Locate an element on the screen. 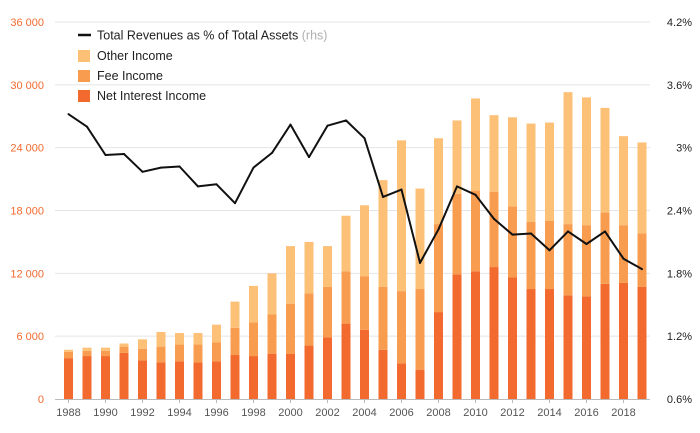 Image resolution: width=700 pixels, height=433 pixels. x-tick-label: 1998 is located at coordinates (253, 413).